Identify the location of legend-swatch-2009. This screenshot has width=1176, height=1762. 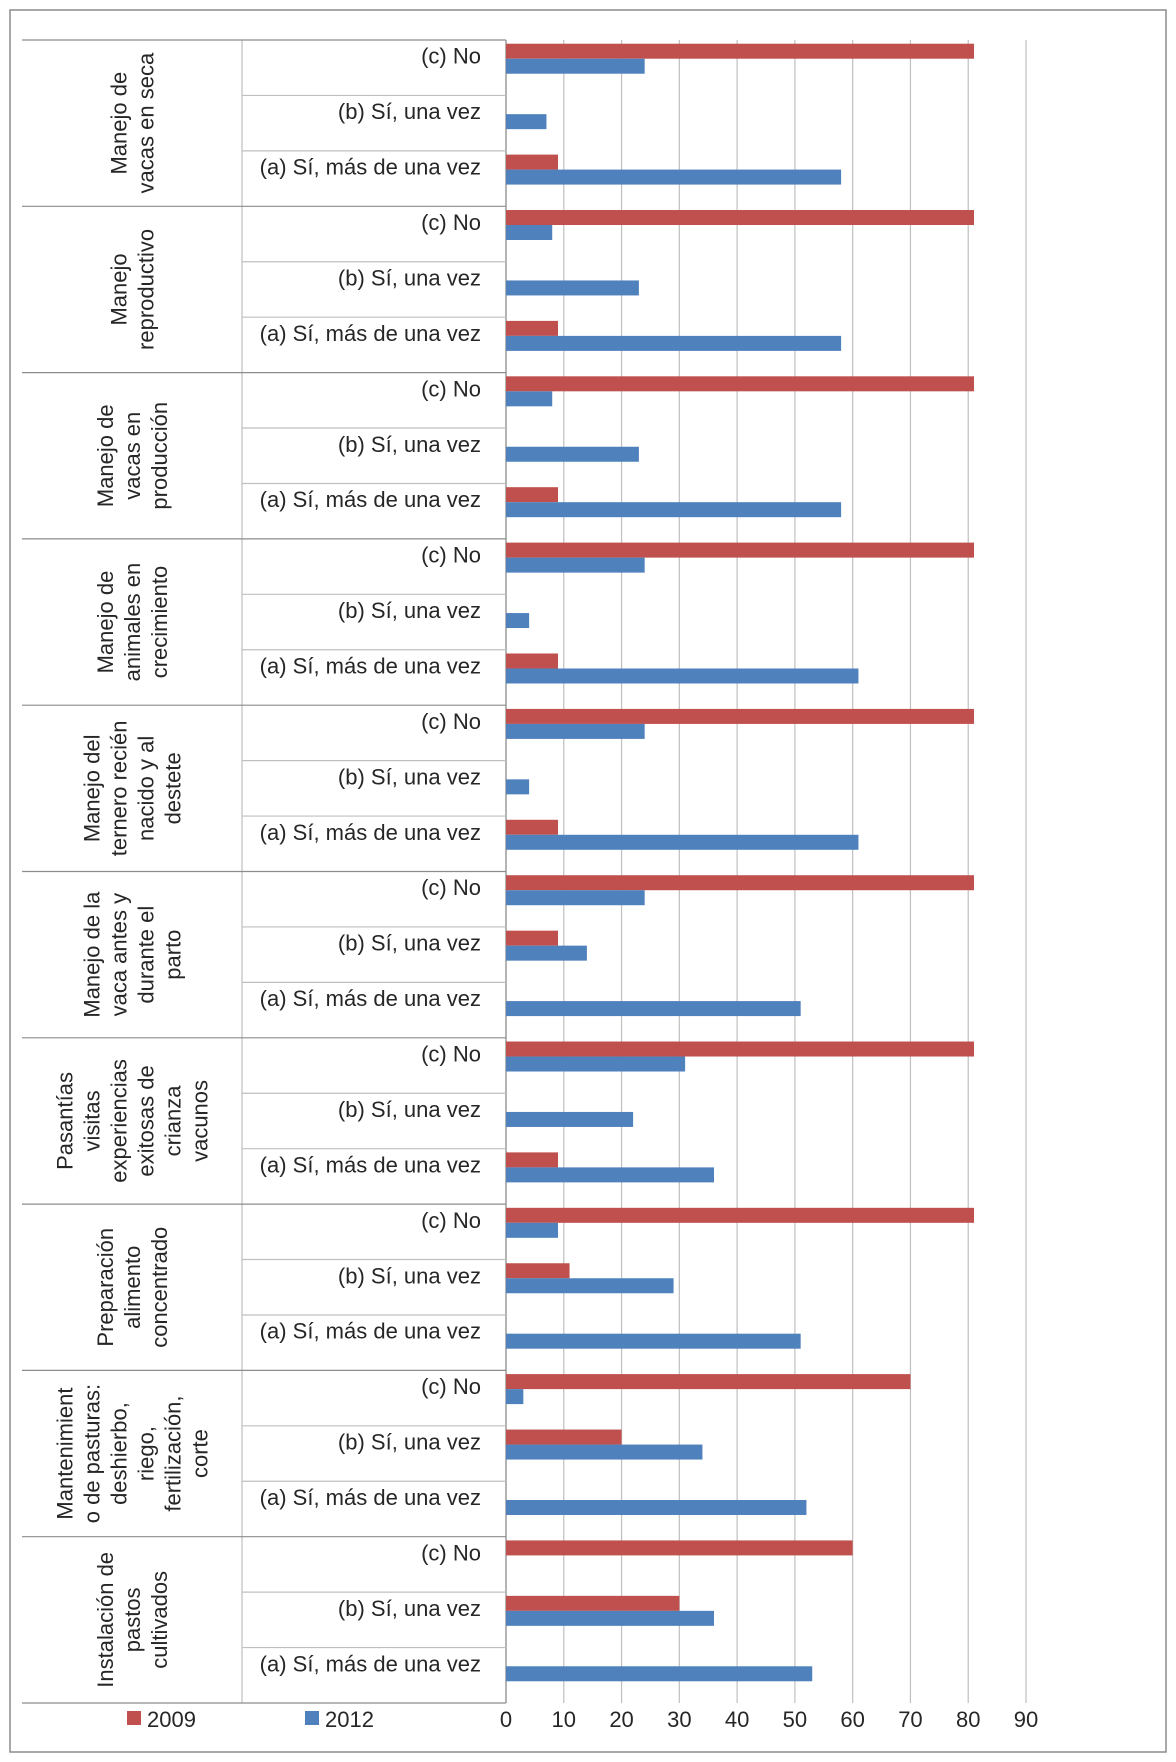
(134, 1718).